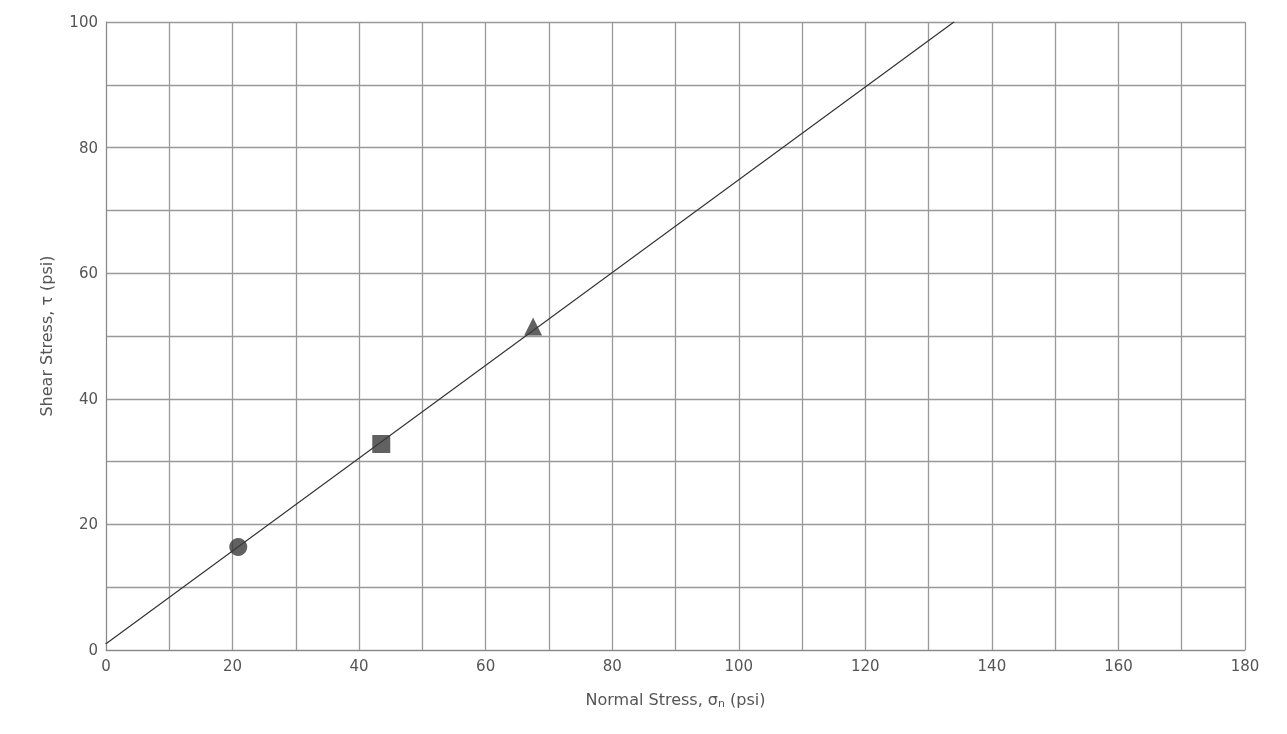 Image resolution: width=1287 pixels, height=734 pixels. I want to click on x-tick-label: 80, so click(612, 665).